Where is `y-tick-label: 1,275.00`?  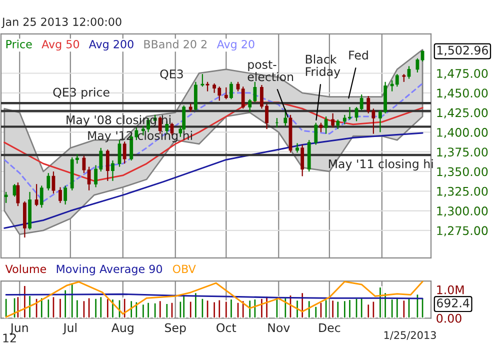 y-tick-label: 1,275.00 is located at coordinates (462, 231).